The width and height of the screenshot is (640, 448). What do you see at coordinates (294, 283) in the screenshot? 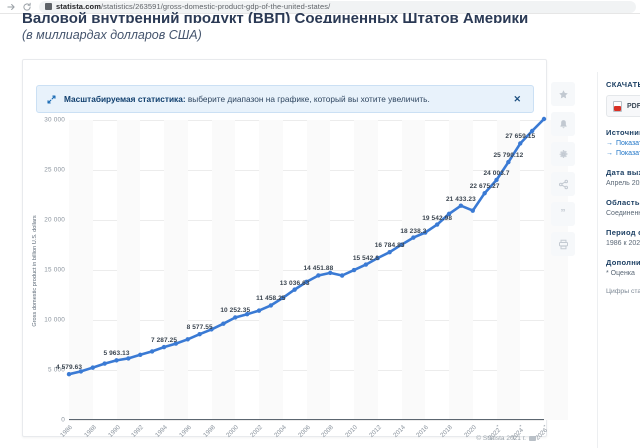
I see `chart-data-label: 13 036.63` at bounding box center [294, 283].